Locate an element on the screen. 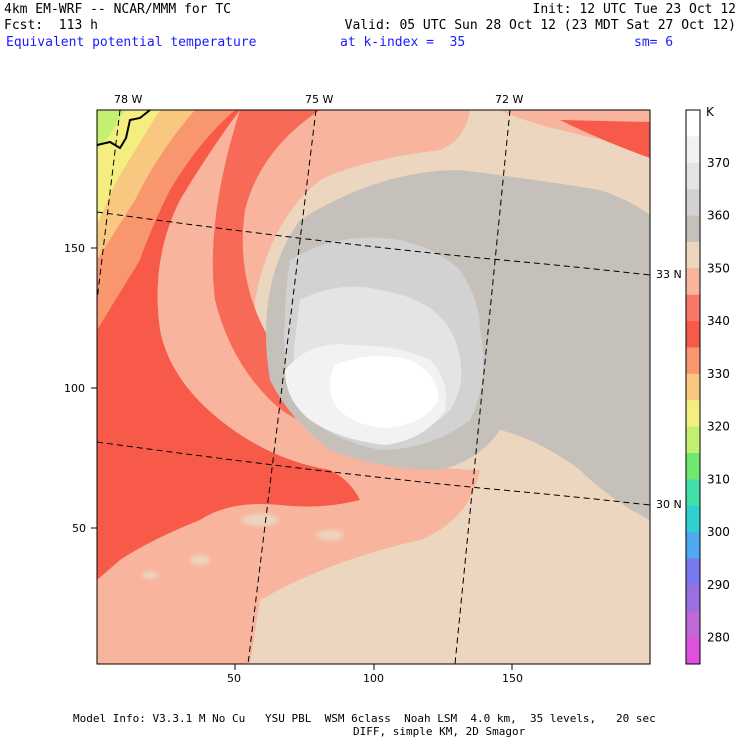 Image resolution: width=740 pixels, height=740 pixels. x-tick-100: 100 is located at coordinates (373, 678).